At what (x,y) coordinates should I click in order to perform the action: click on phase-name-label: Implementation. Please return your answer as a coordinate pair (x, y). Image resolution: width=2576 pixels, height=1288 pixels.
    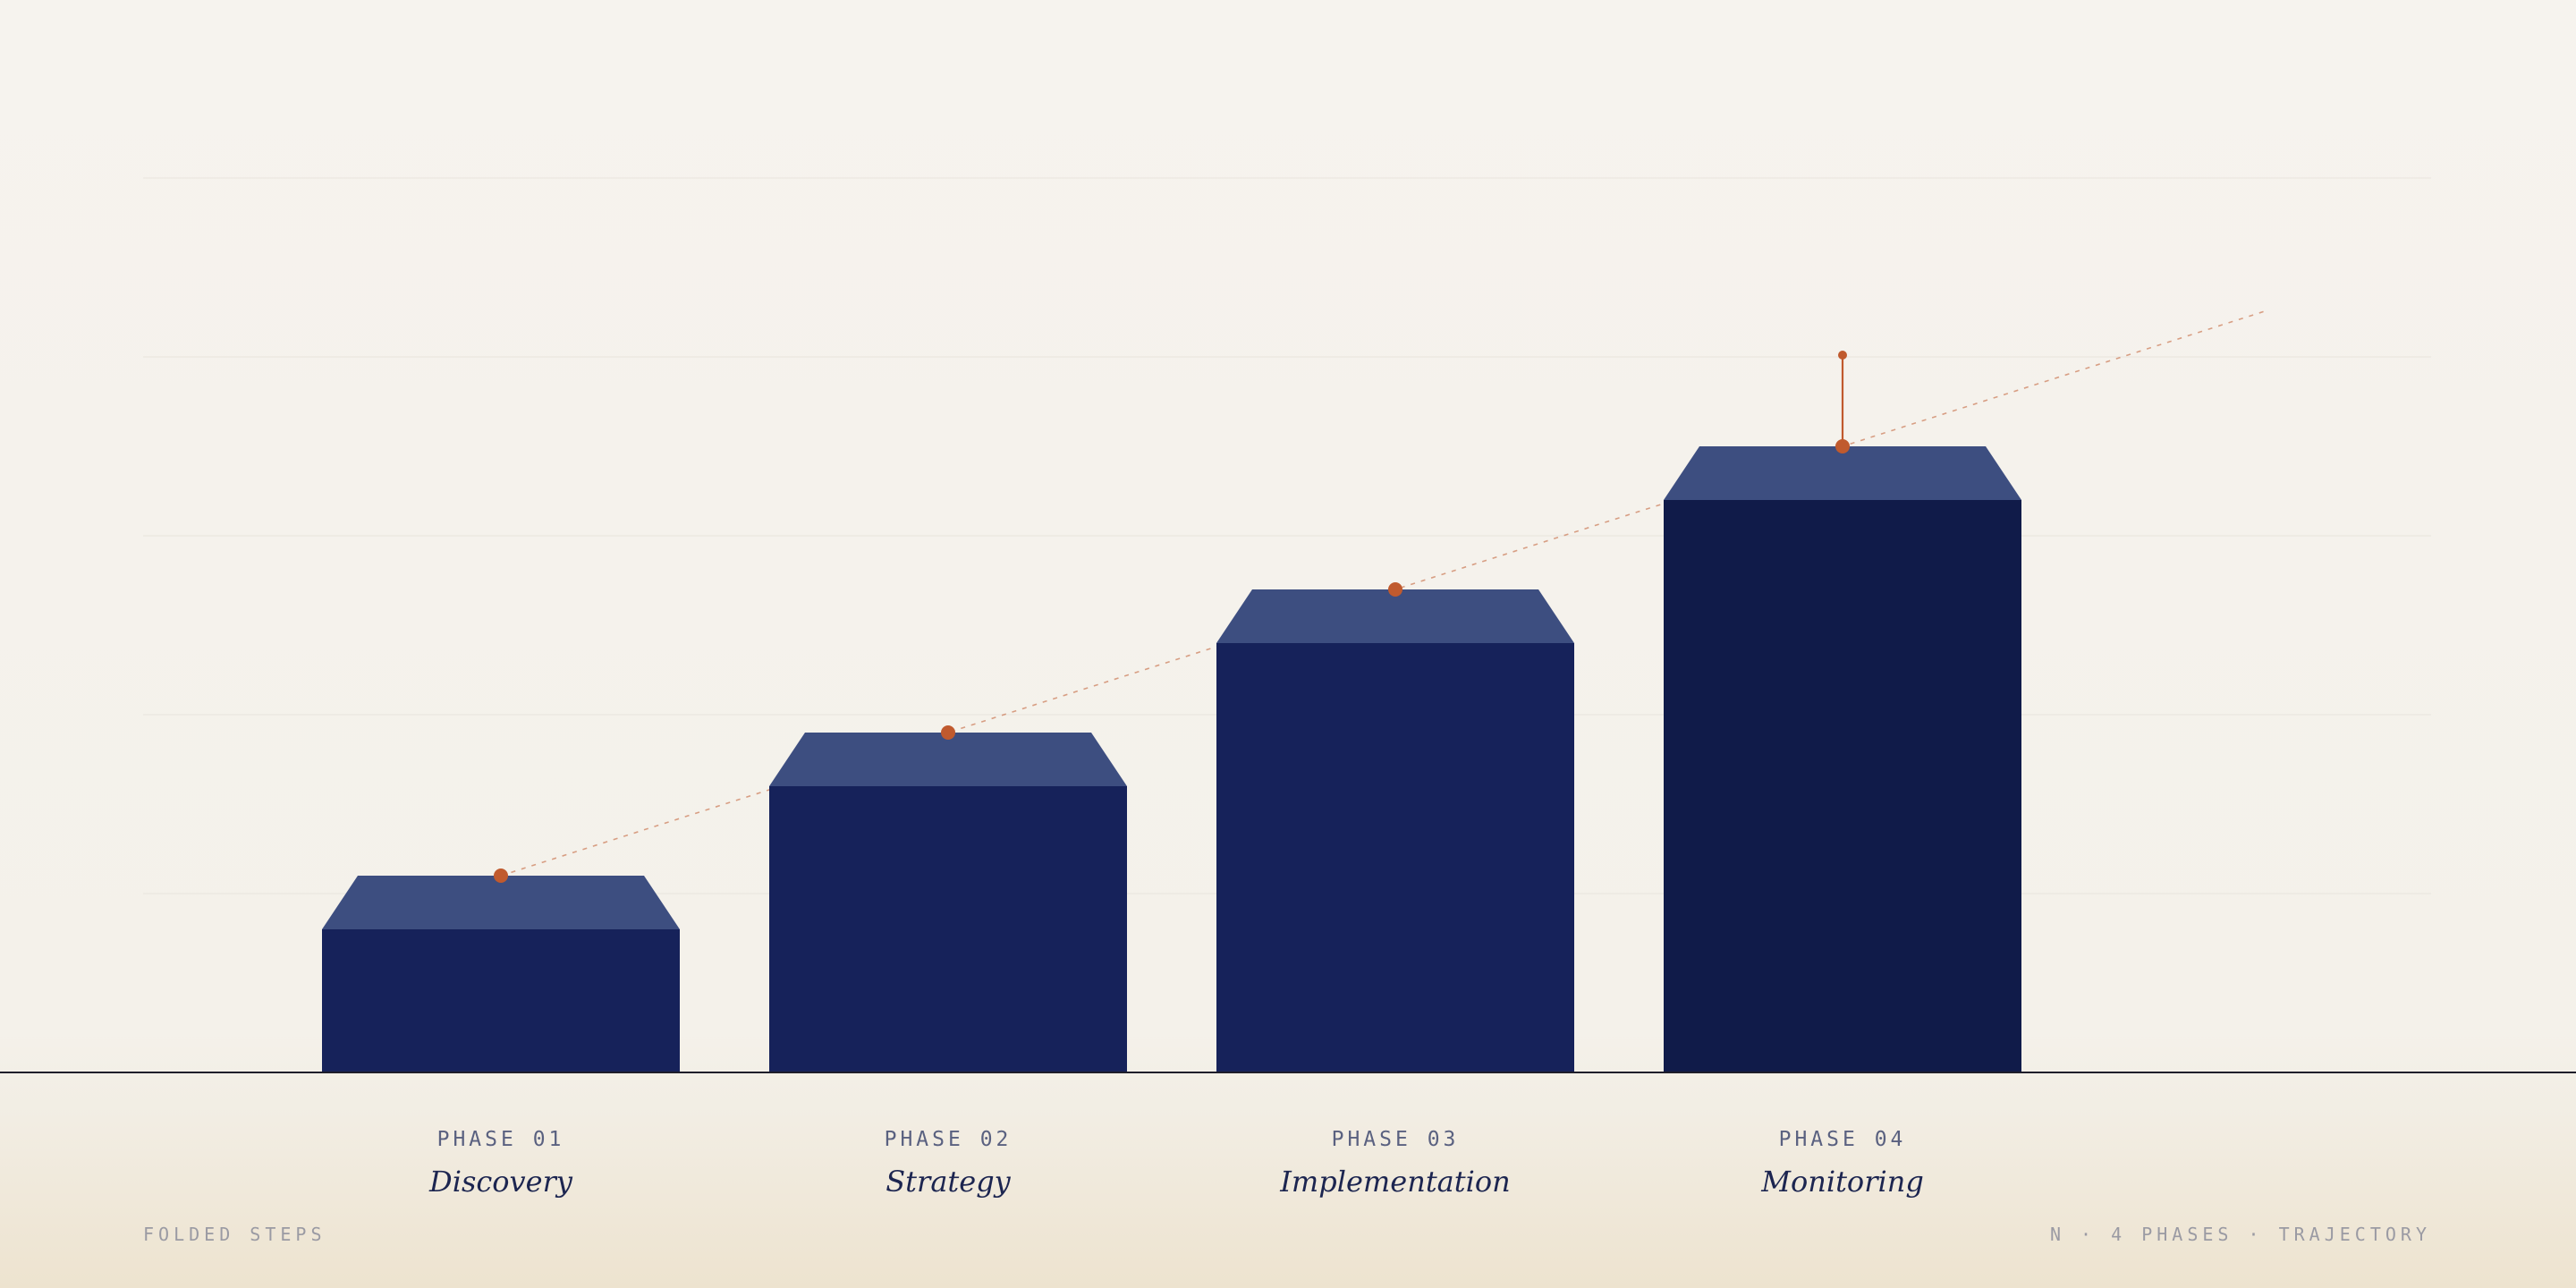
    Looking at the image, I should click on (1394, 1182).